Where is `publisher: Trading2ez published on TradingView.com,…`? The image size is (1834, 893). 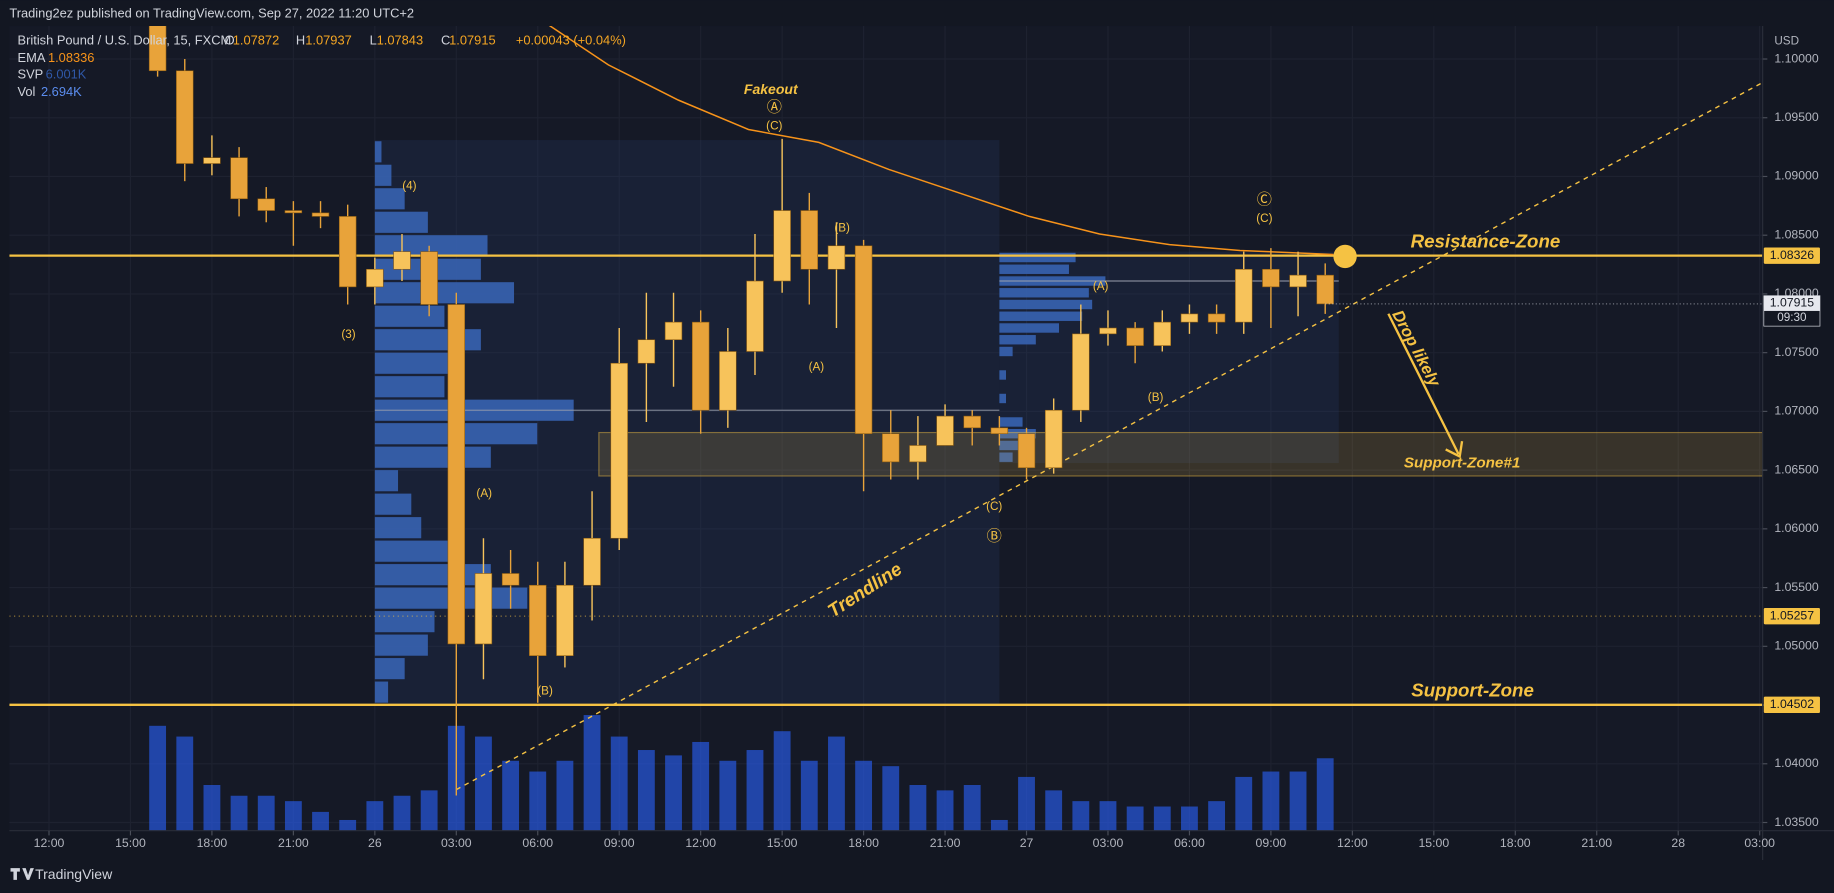 publisher: Trading2ez published on TradingView.com,… is located at coordinates (211, 13).